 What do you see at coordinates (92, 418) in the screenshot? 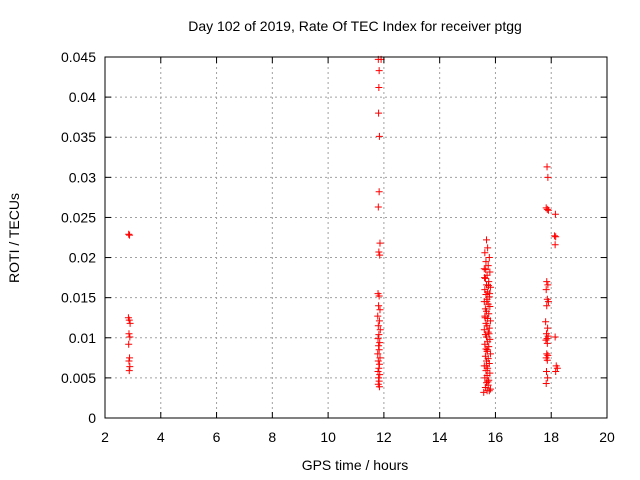
I see `y-tick-label: 0` at bounding box center [92, 418].